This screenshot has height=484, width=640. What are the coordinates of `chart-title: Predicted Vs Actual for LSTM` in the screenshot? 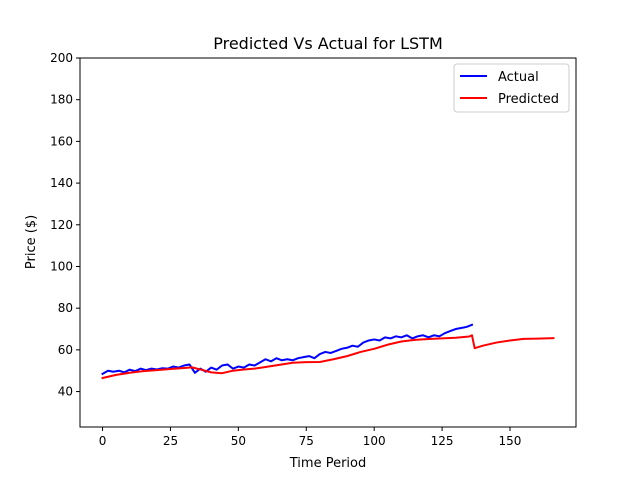 It's located at (328, 43).